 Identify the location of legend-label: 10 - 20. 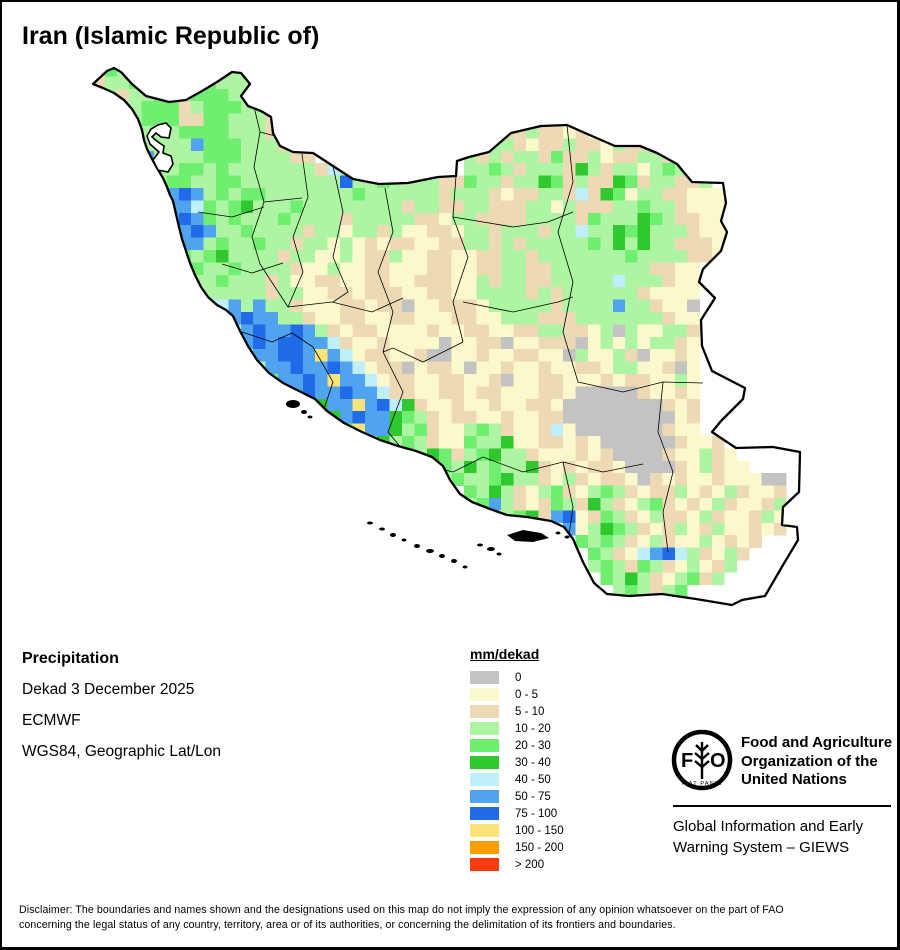
(533, 728).